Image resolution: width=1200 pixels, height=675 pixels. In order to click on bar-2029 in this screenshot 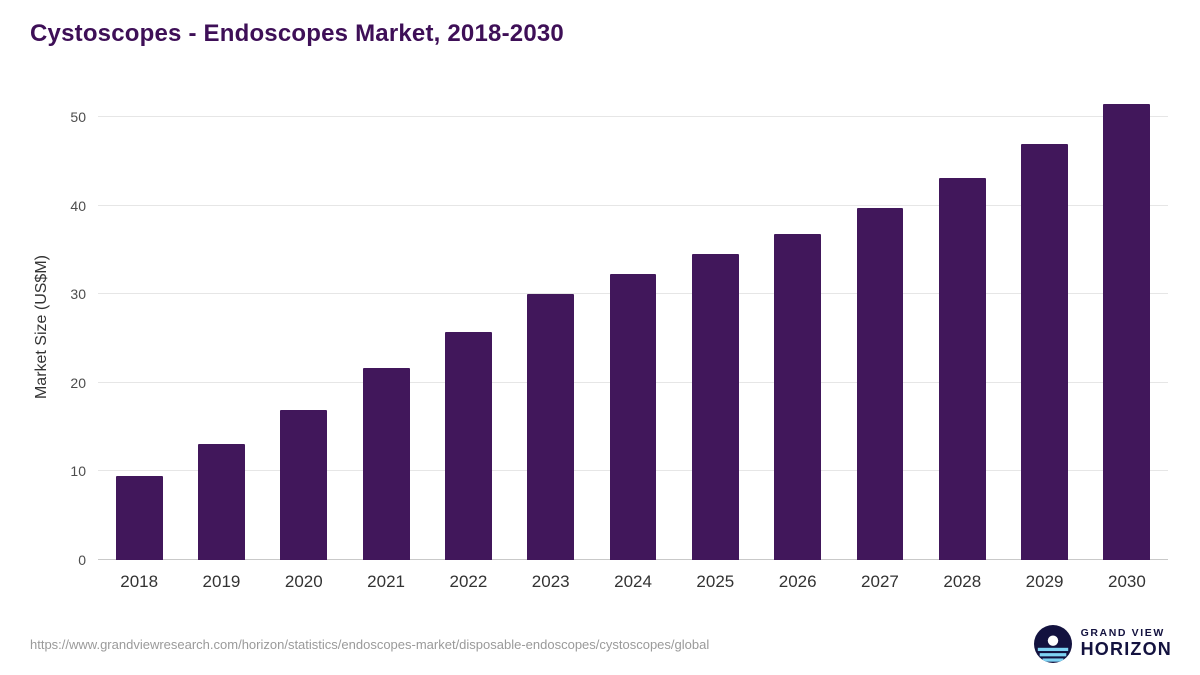, I will do `click(1045, 351)`.